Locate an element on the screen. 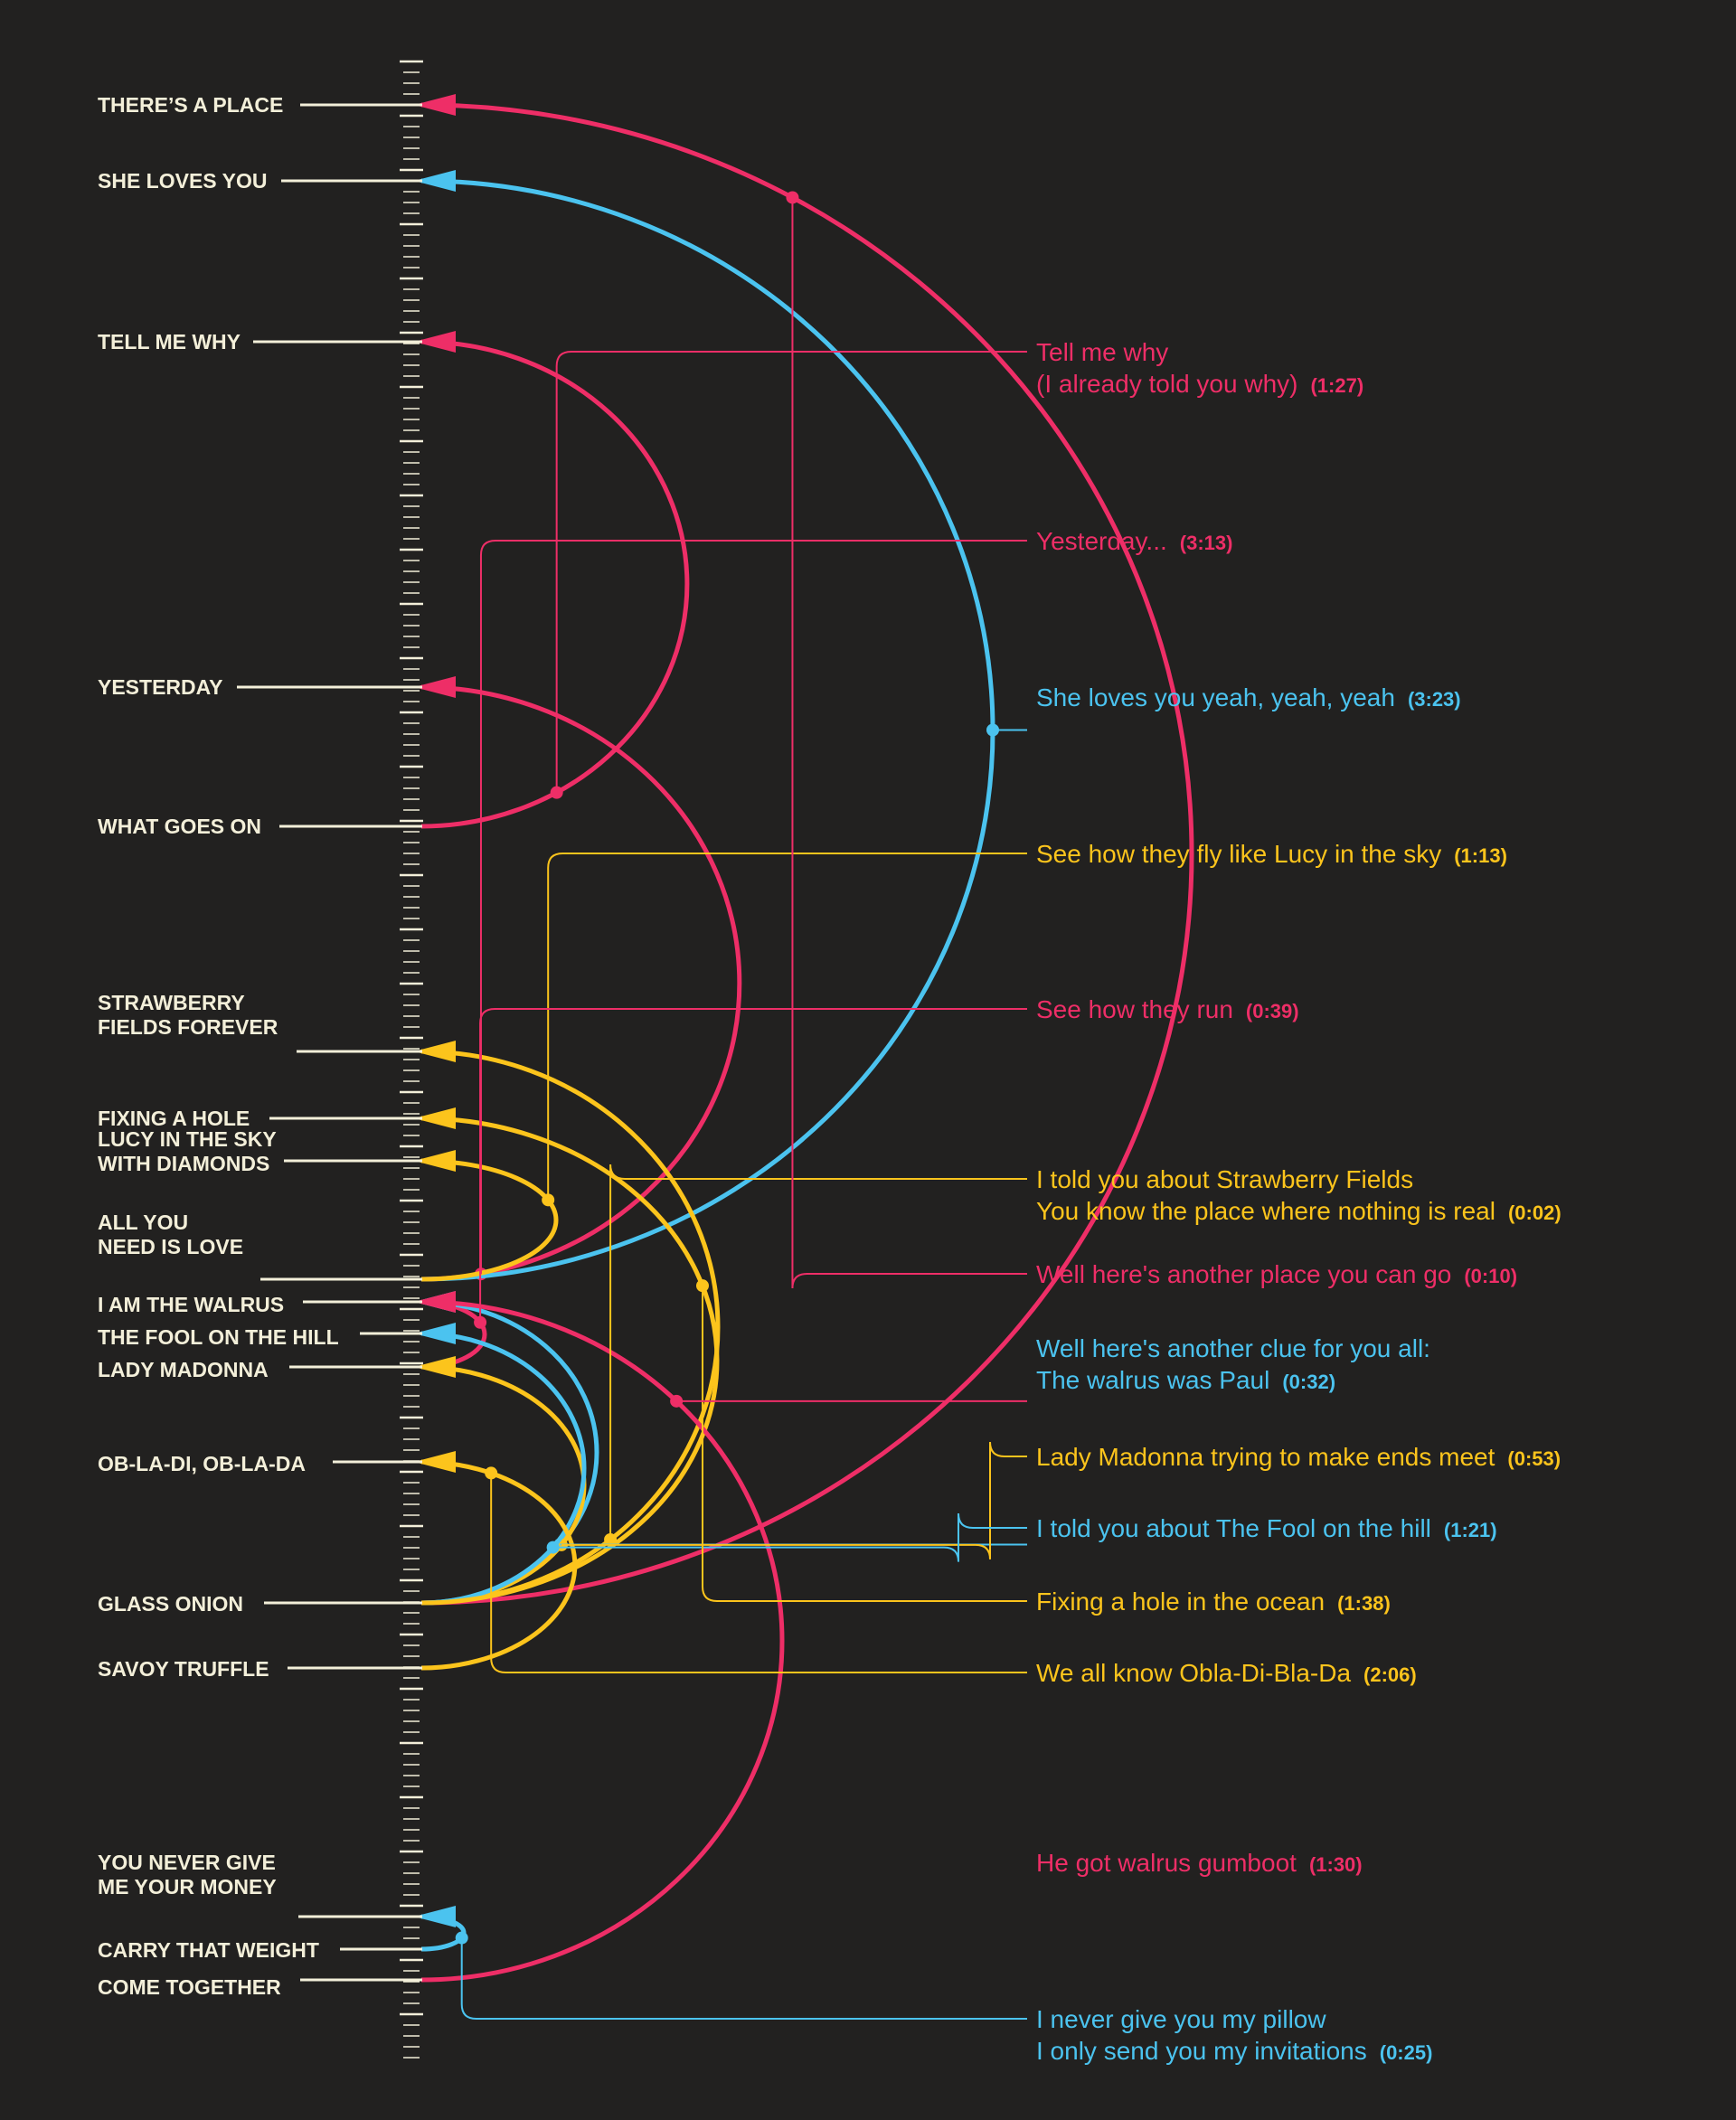  song-label-lucy: LUCY IN THE SKY is located at coordinates (188, 1139).